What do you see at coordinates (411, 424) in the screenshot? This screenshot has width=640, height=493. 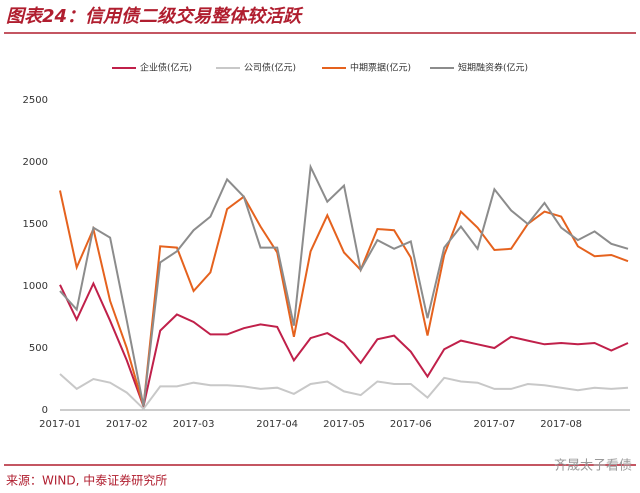 I see `x-tick-label: 2017-06` at bounding box center [411, 424].